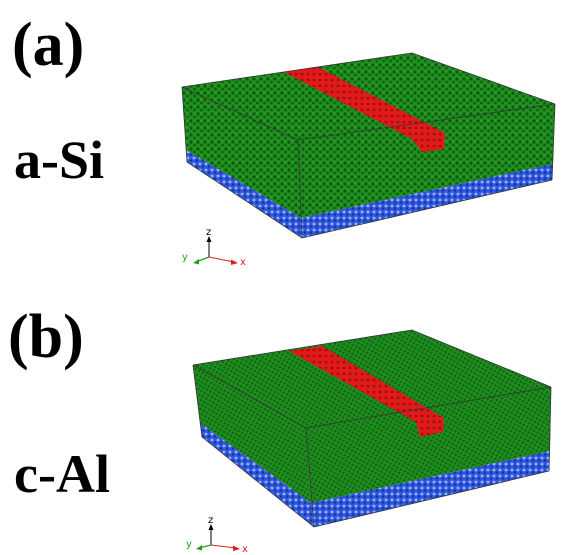  I want to click on panel-label-a: (a), so click(48, 45).